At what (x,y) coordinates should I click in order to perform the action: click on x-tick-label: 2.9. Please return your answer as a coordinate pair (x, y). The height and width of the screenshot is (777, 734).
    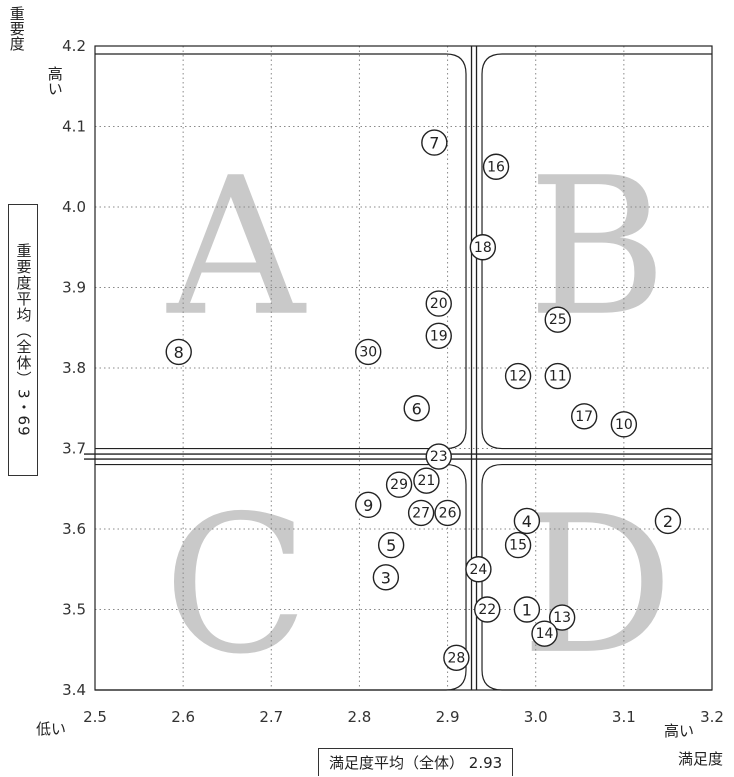
    Looking at the image, I should click on (448, 717).